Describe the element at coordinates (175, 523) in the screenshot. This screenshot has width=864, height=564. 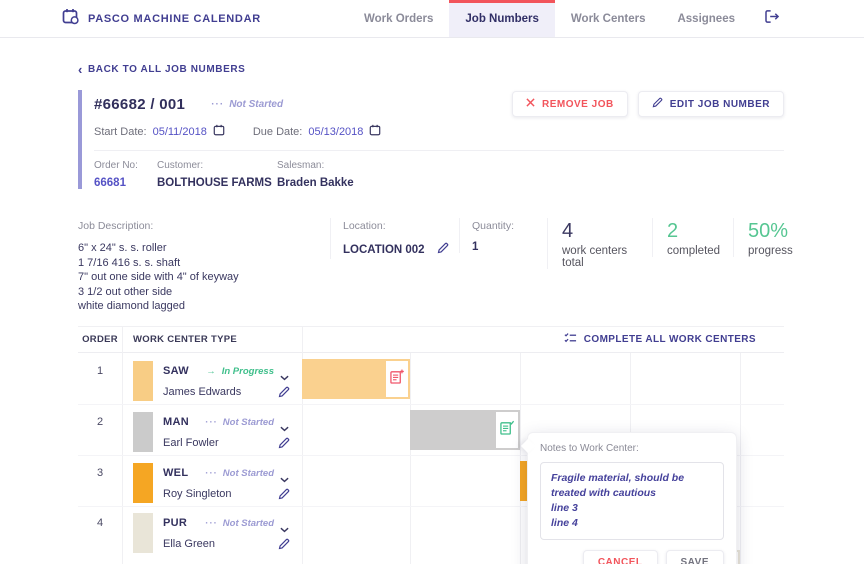
I see `work-center-type: PUR` at that location.